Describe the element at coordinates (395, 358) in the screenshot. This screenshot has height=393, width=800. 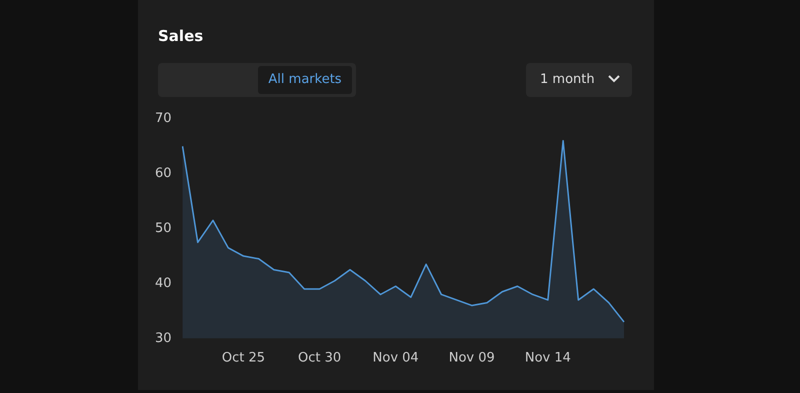
I see `x-tick-label: Nov 04` at that location.